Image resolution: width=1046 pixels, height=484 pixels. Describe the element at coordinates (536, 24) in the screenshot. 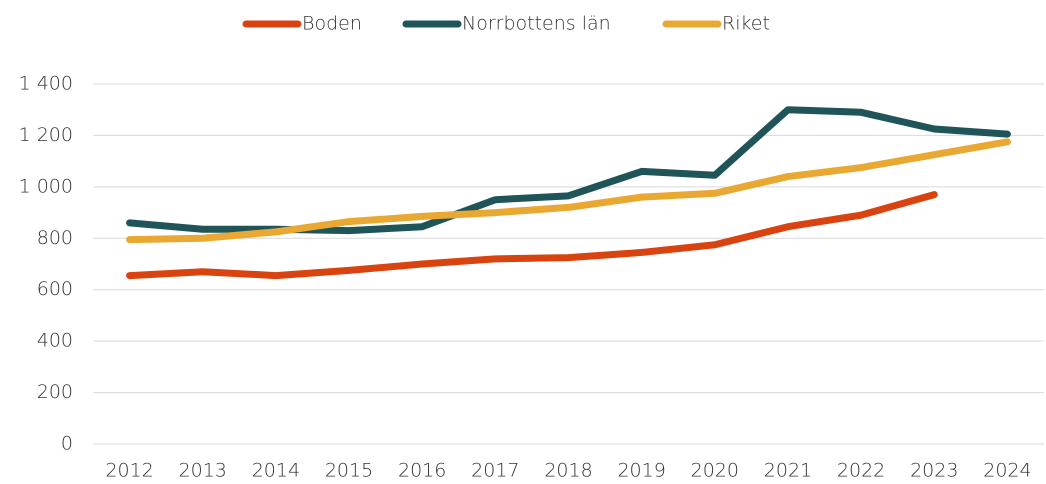

I see `legend-label: Norrbottens län` at that location.